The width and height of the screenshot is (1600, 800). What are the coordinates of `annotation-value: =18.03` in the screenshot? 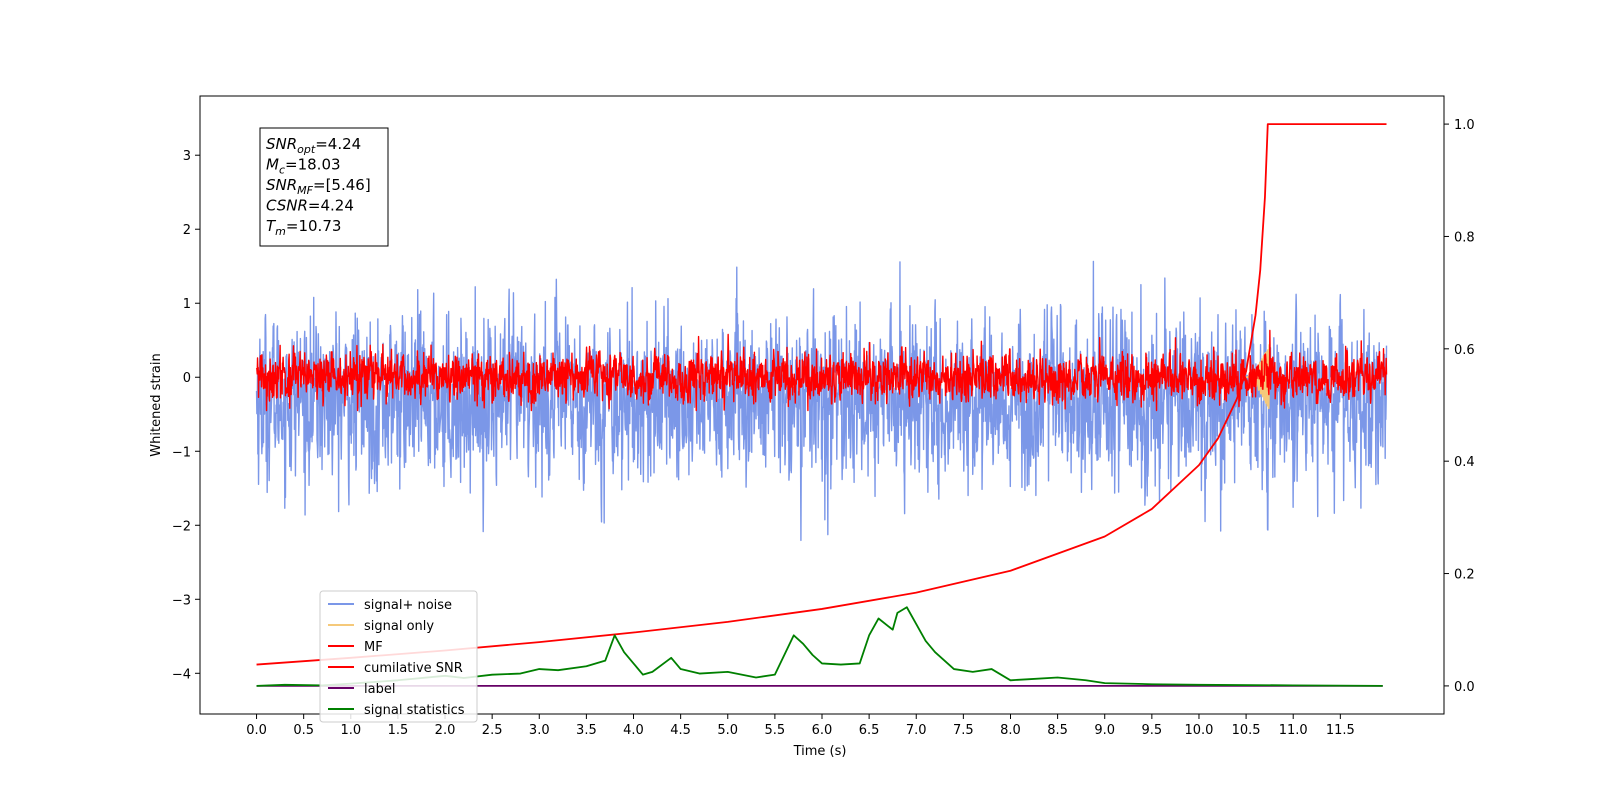 It's located at (313, 165).